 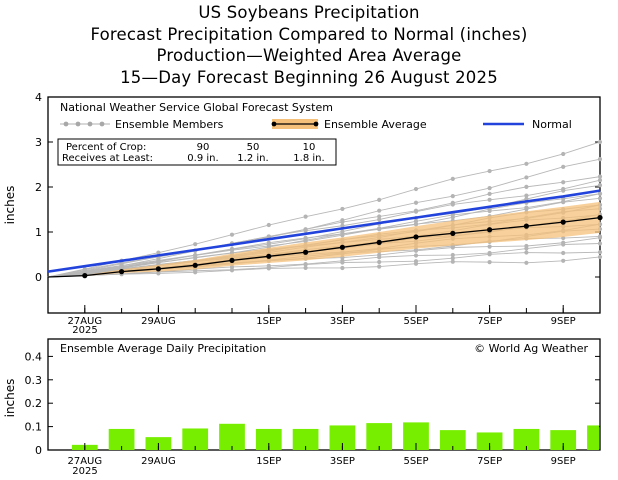 What do you see at coordinates (375, 124) in the screenshot?
I see `legend-average-label: Ensemble Average` at bounding box center [375, 124].